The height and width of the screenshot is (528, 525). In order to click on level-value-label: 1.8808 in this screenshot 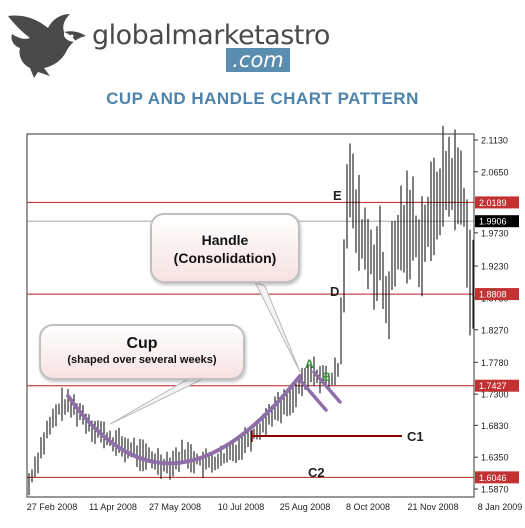, I will do `click(493, 295)`.